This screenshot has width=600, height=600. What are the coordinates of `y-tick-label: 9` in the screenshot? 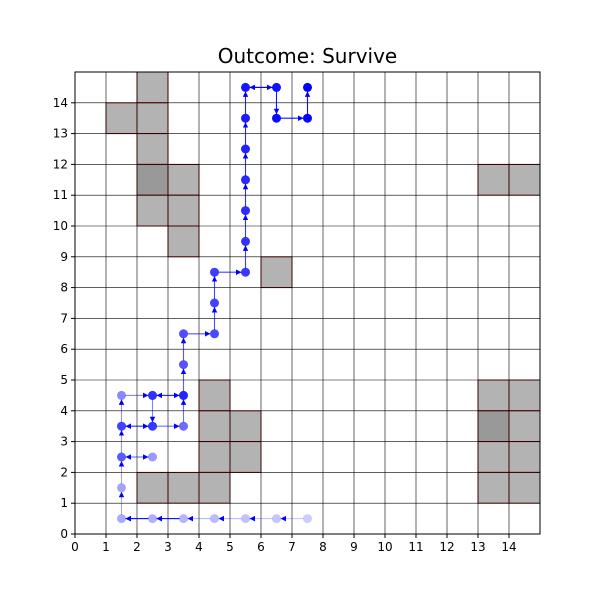 It's located at (64, 257).